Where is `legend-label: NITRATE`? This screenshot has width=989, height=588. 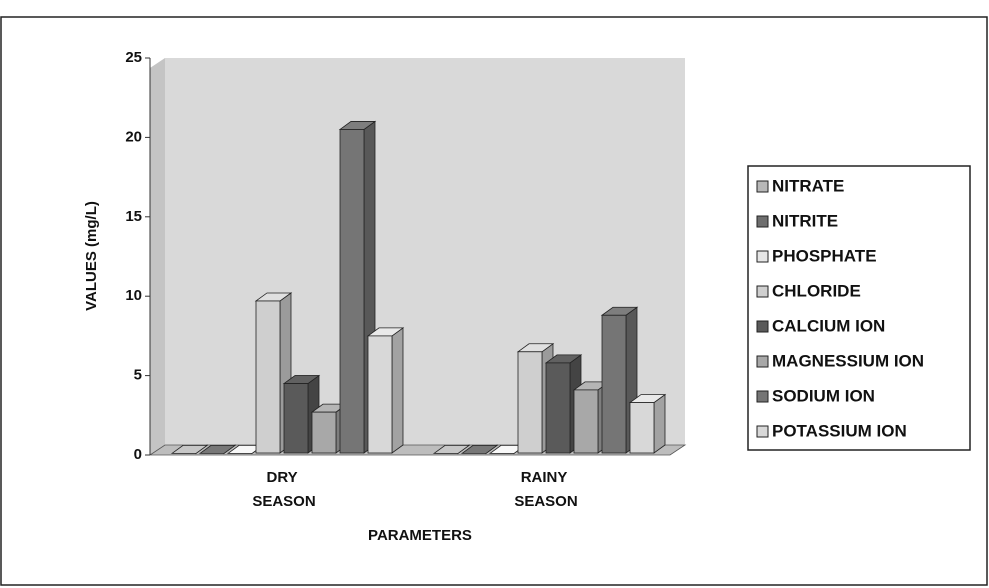 legend-label: NITRATE is located at coordinates (808, 185).